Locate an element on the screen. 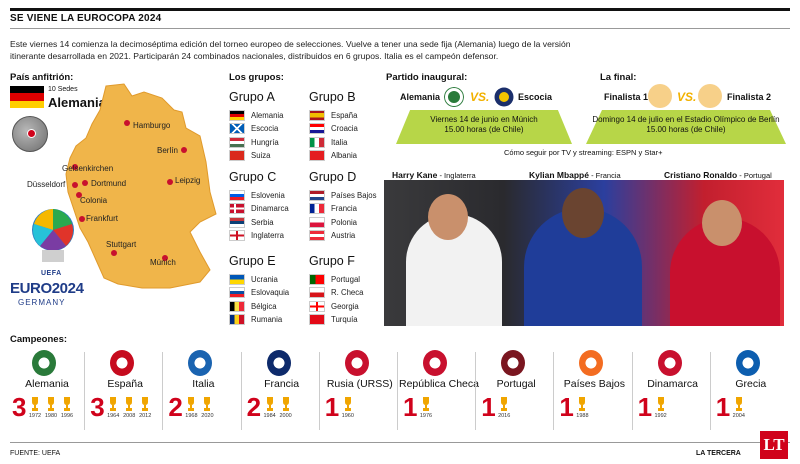 The height and width of the screenshot is (464, 800). player-country-kane: - Inglaterra is located at coordinates (456, 175).